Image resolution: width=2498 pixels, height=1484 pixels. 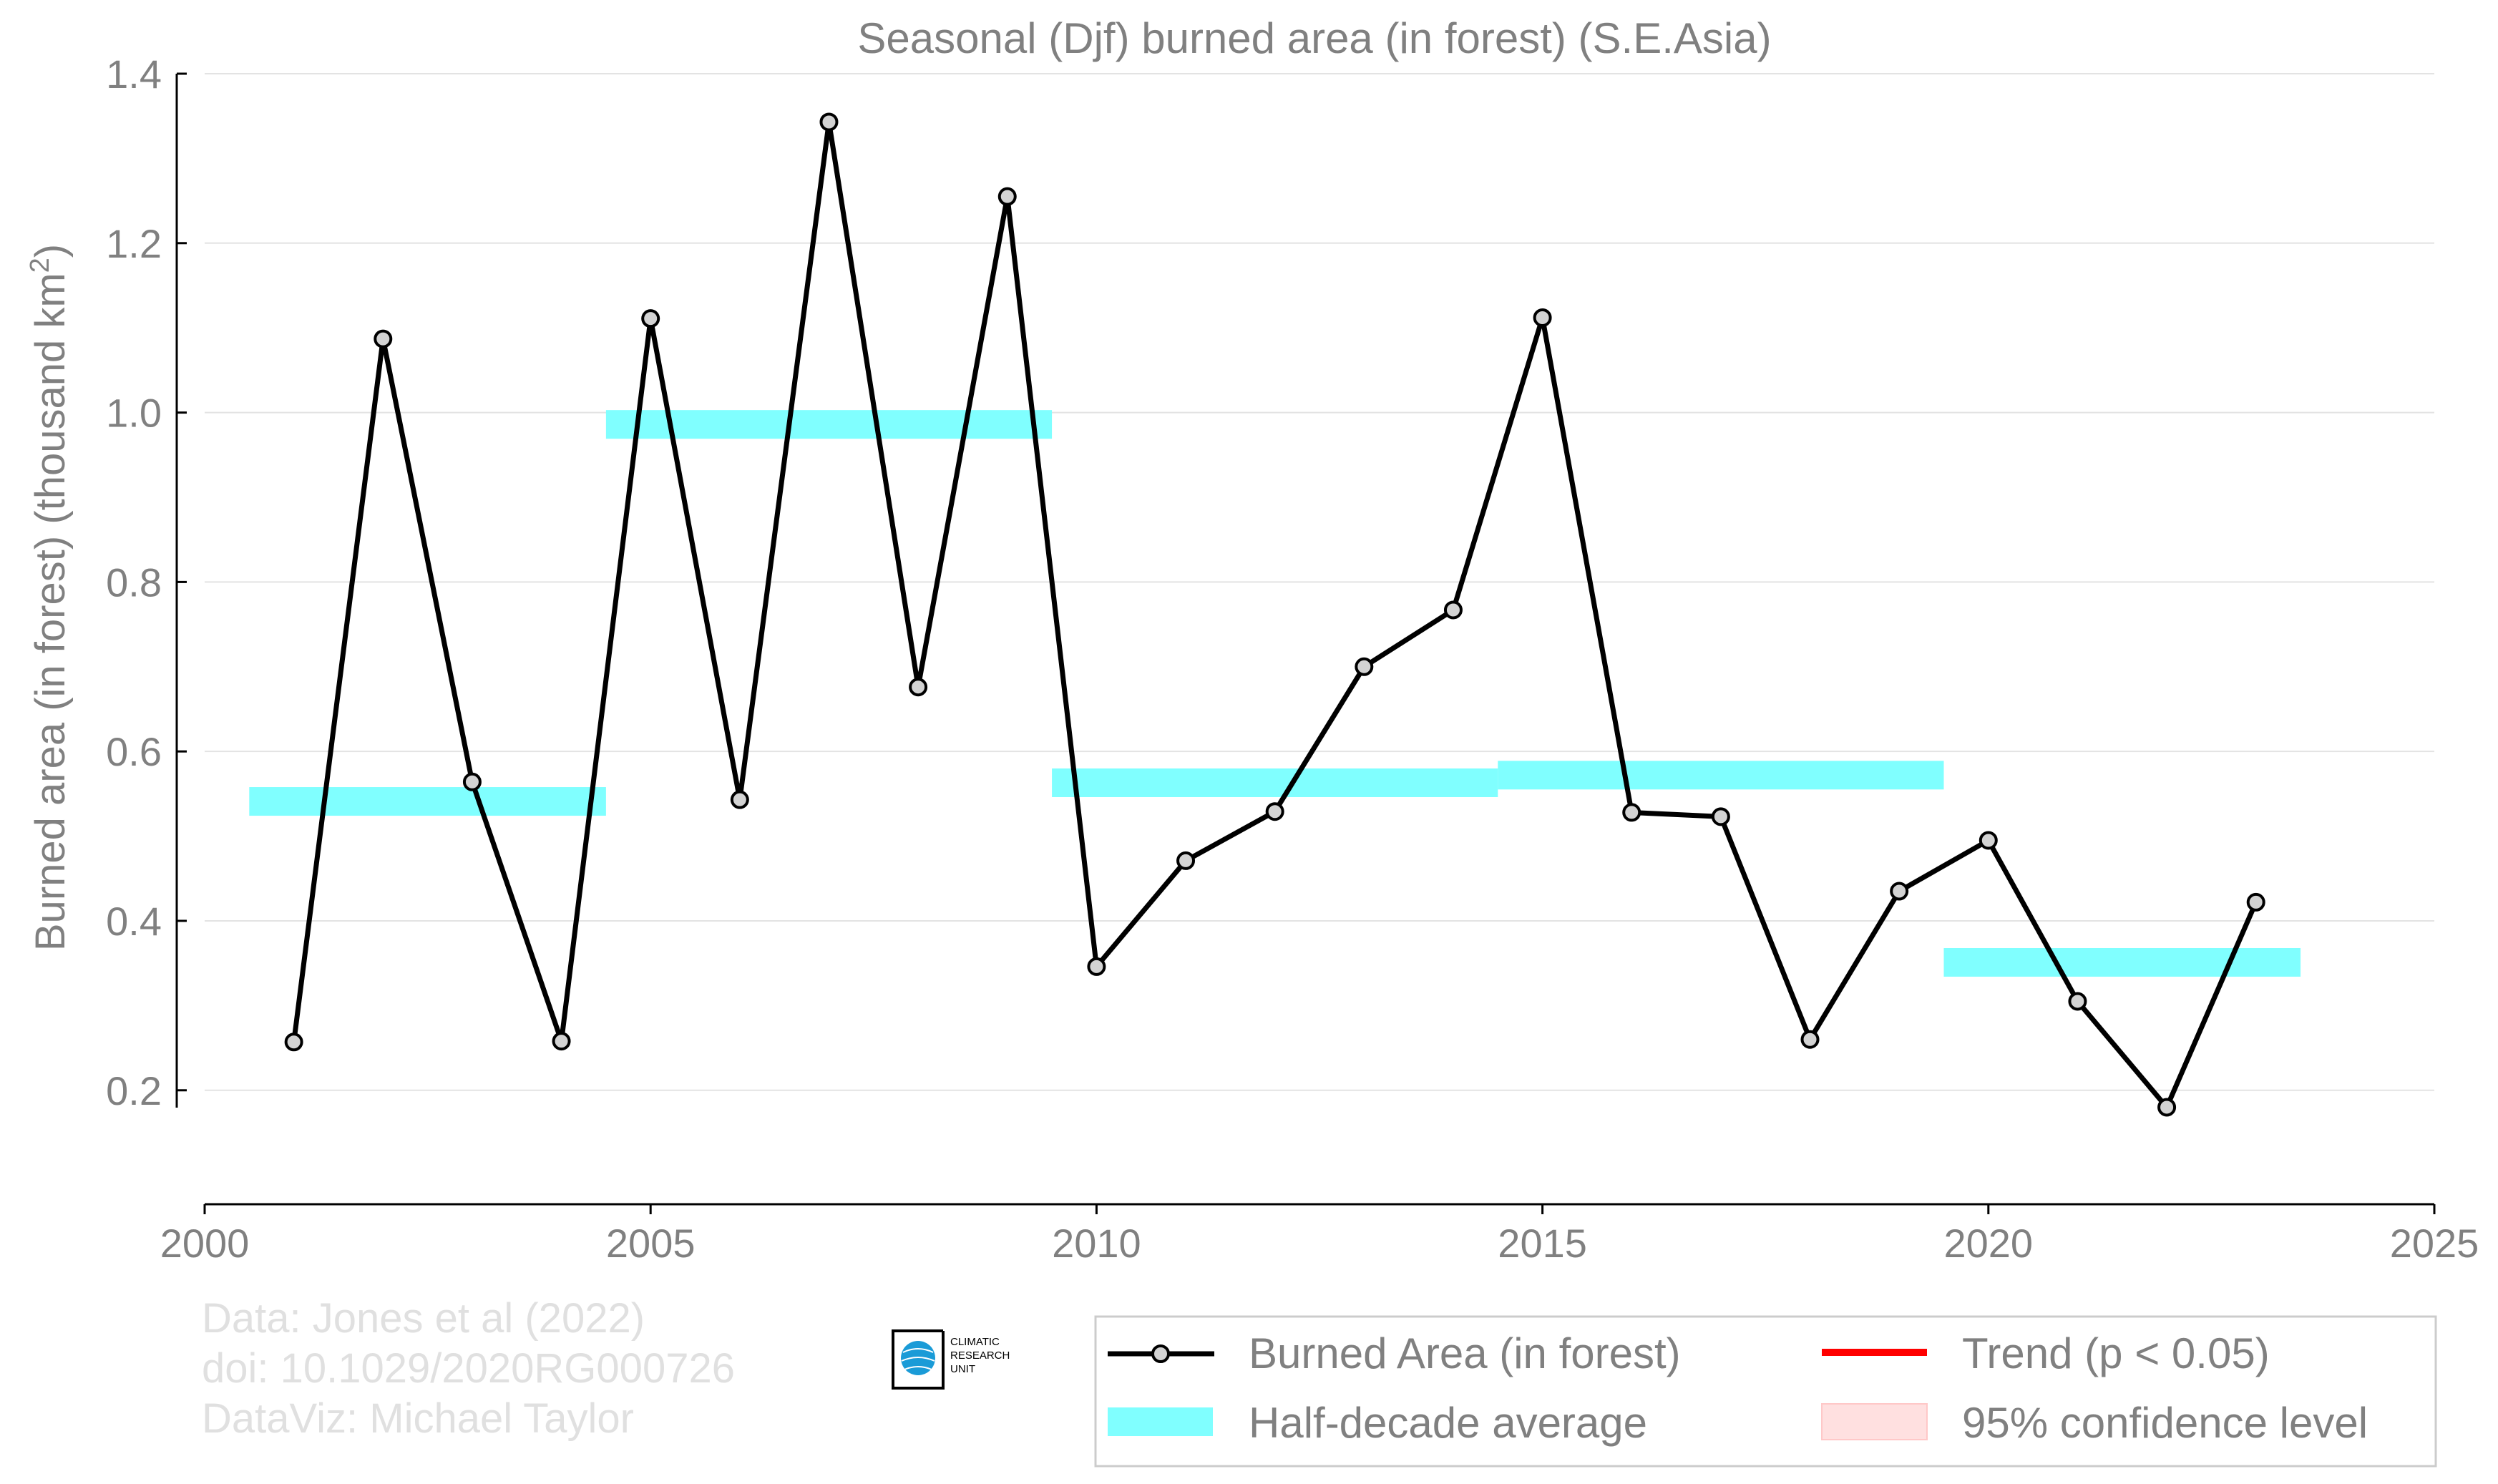 I want to click on legend-label-half-decade: Half-decade average, so click(x=1448, y=1423).